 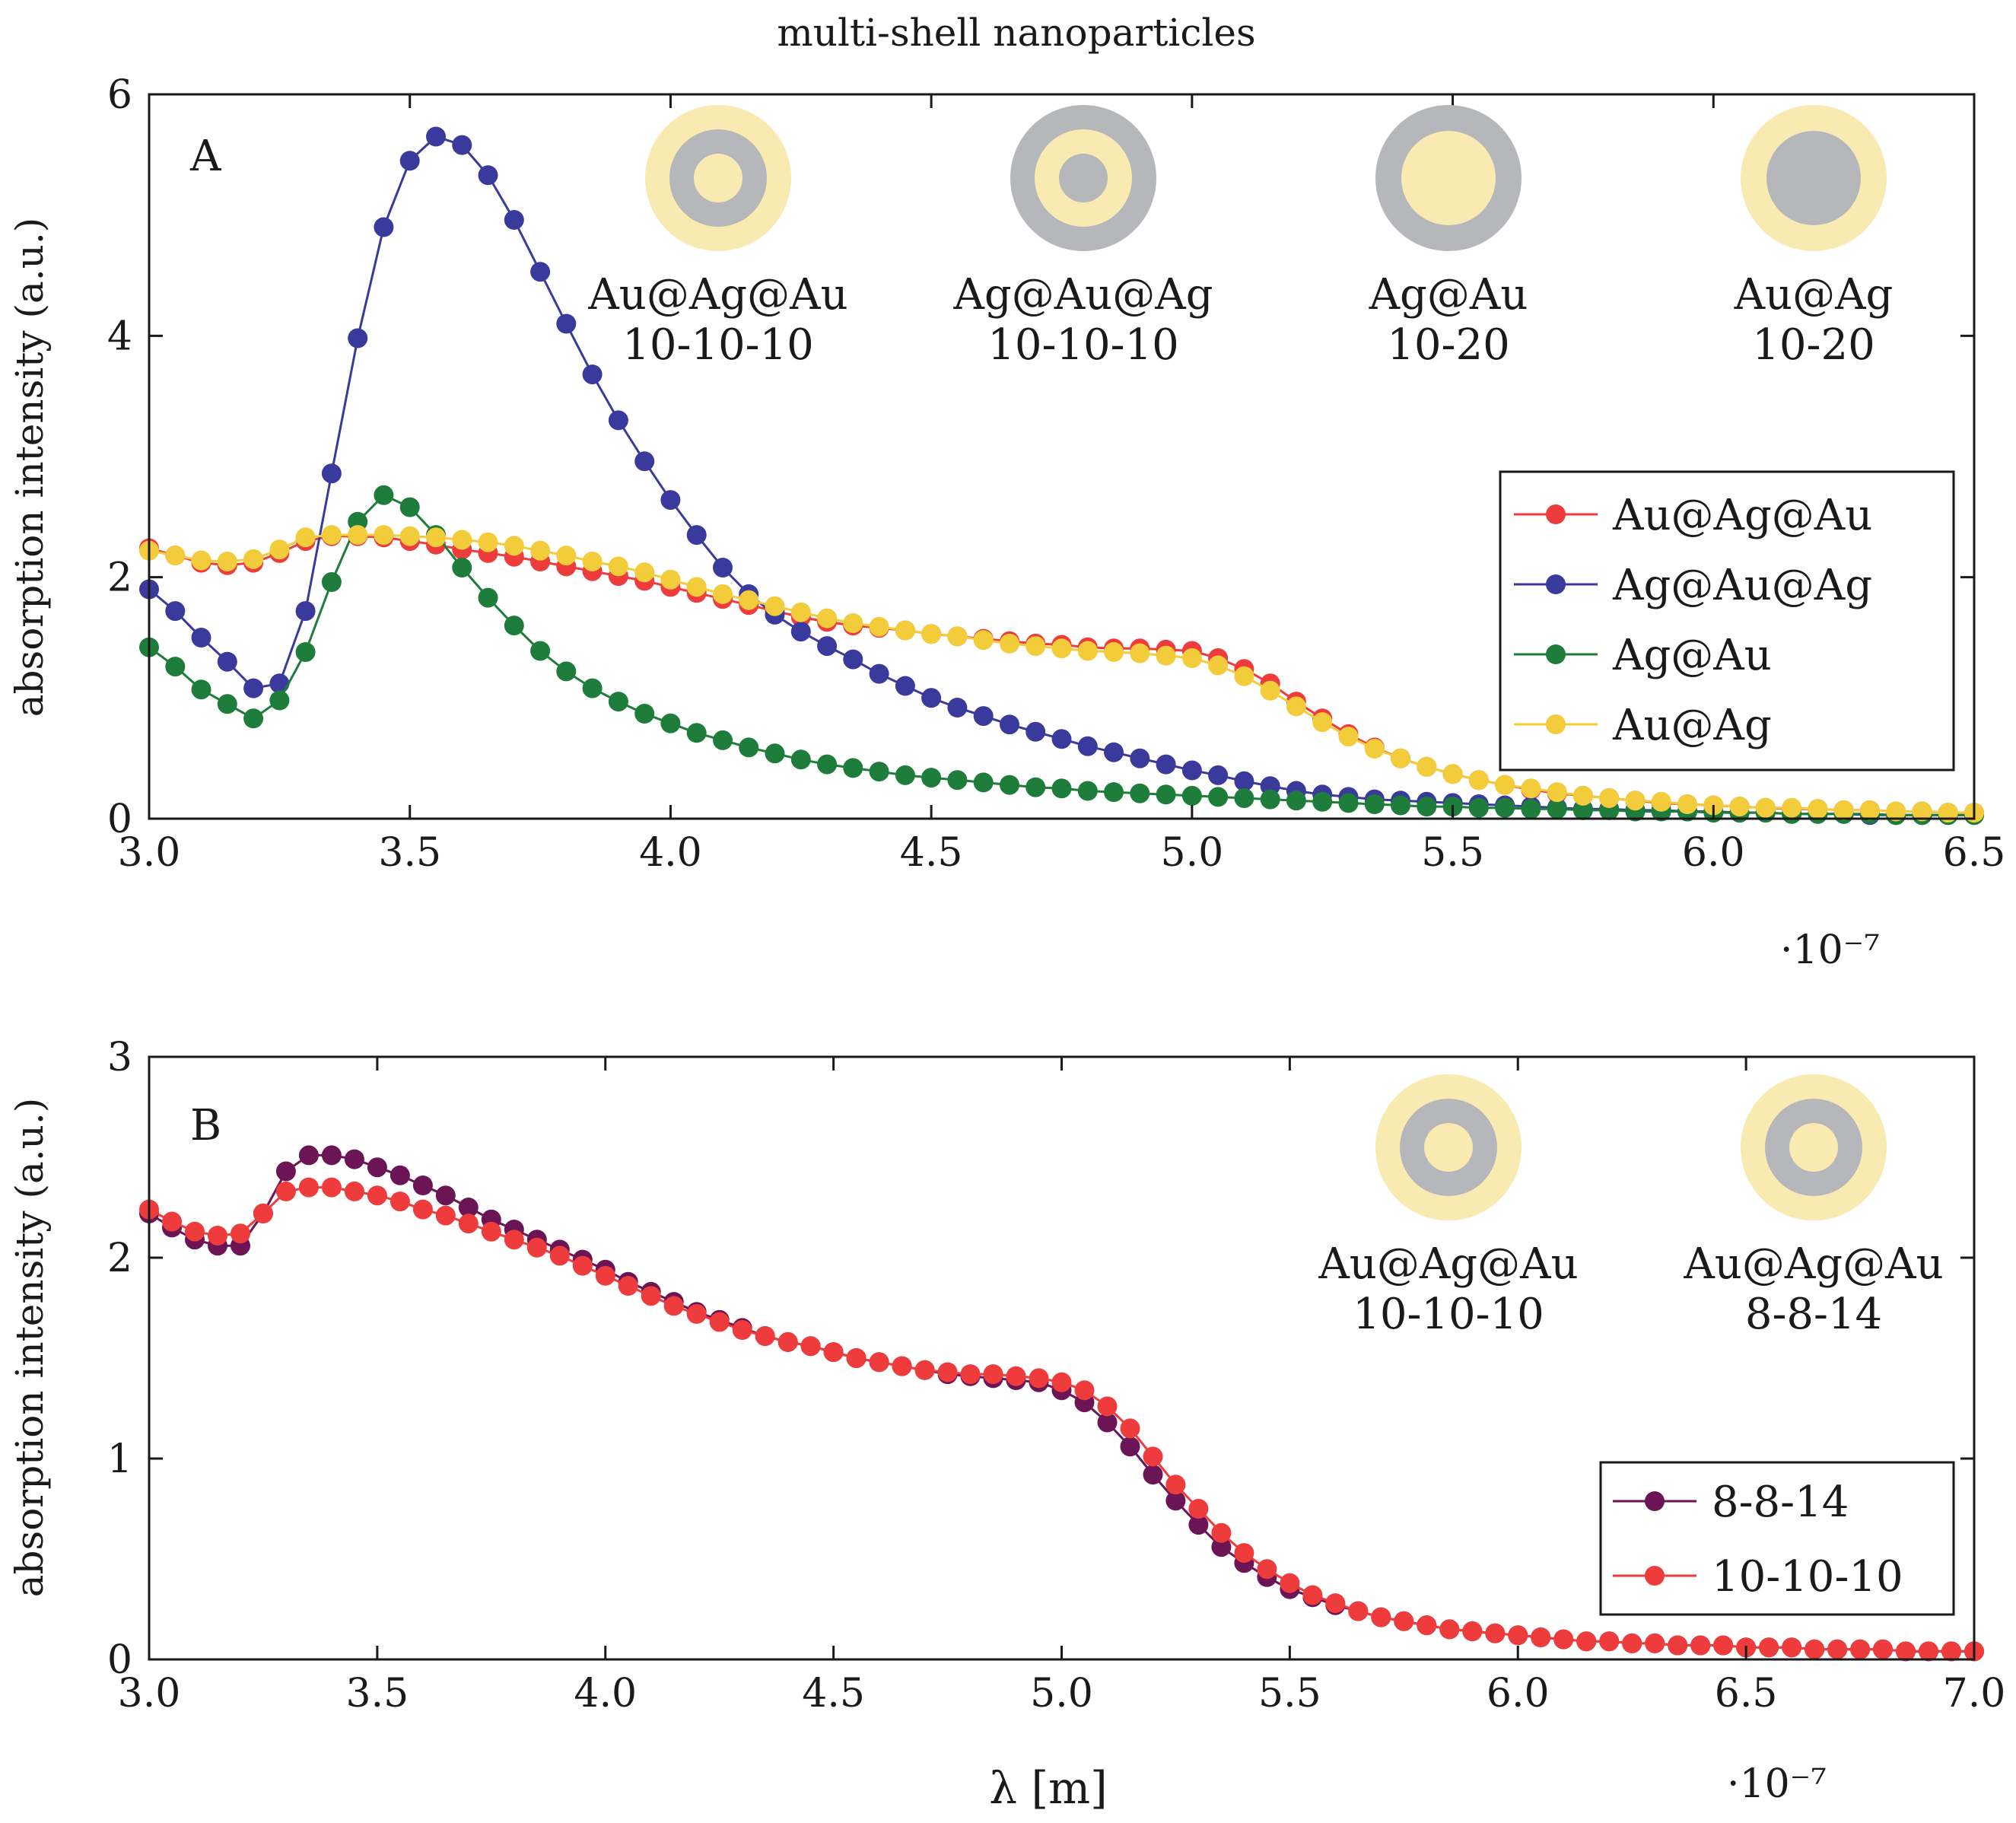 What do you see at coordinates (205, 156) in the screenshot?
I see `panel-a-letter: A` at bounding box center [205, 156].